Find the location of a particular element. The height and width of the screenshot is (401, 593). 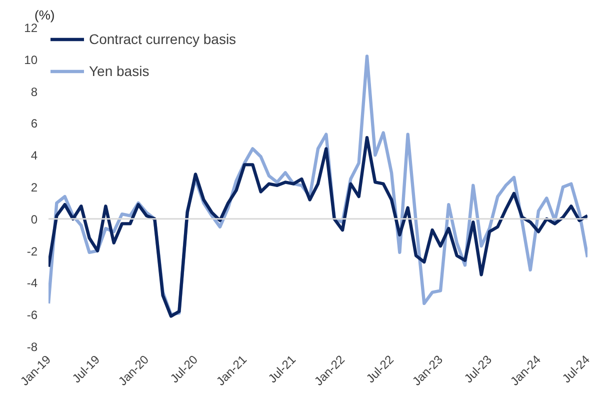

y-tick-label: 10 is located at coordinates (31, 59).